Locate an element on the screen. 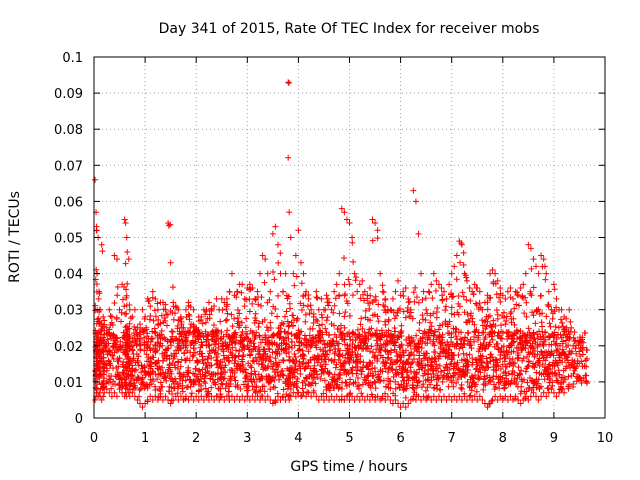 The width and height of the screenshot is (640, 480). x-tick-label: 4 is located at coordinates (298, 438).